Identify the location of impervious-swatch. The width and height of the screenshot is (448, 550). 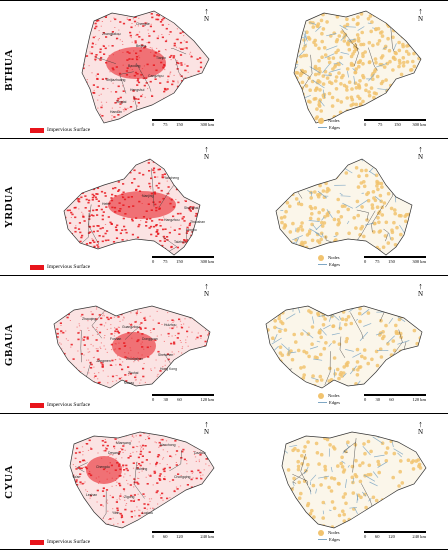
(37, 267).